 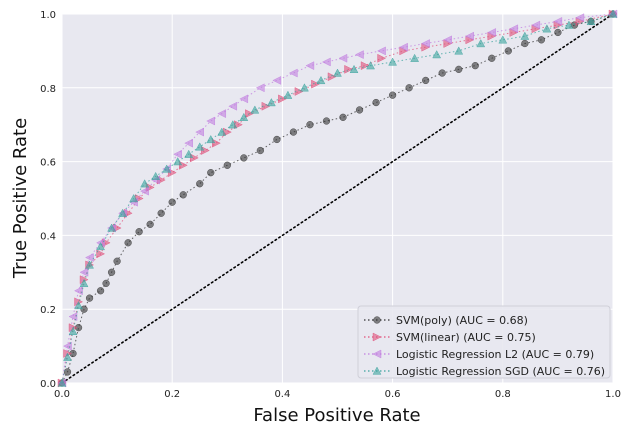 What do you see at coordinates (48, 15) in the screenshot?
I see `y-tick-label-5: 1.0` at bounding box center [48, 15].